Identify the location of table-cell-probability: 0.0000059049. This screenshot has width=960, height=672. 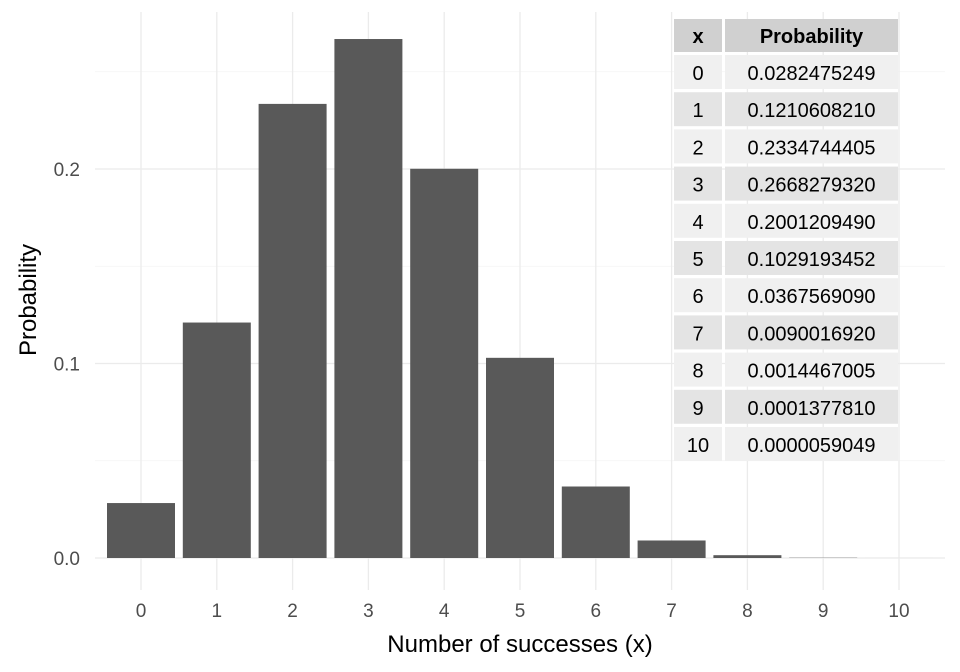
(812, 446).